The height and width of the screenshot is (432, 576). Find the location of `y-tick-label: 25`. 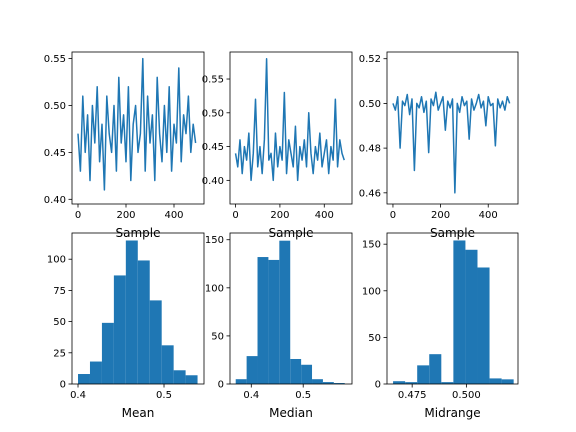

y-tick-label: 25 is located at coordinates (59, 353).